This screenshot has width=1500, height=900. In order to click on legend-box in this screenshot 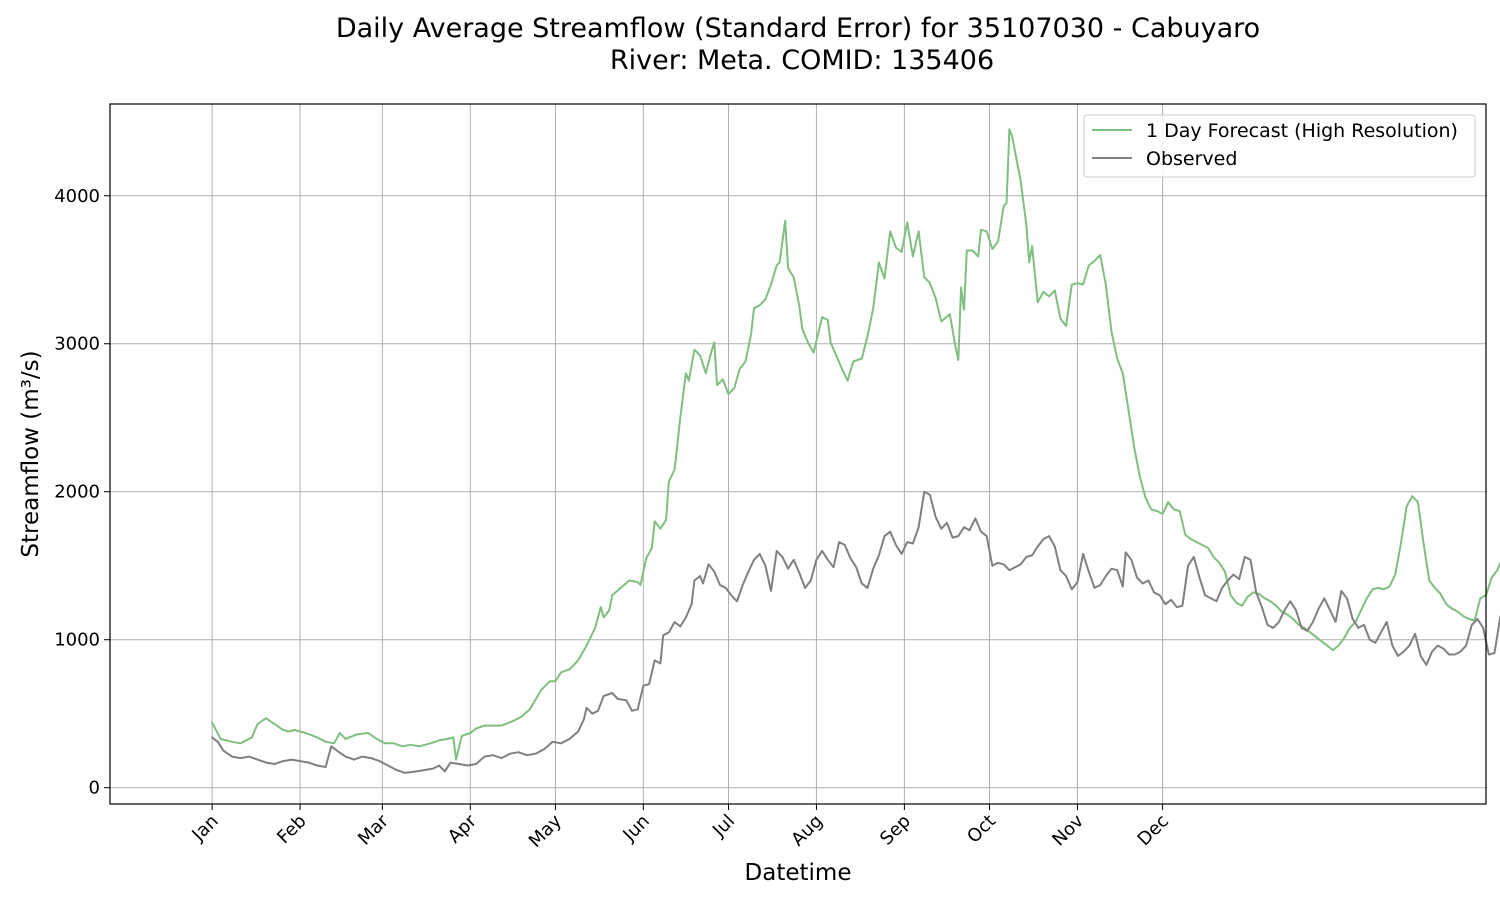, I will do `click(1279, 146)`.